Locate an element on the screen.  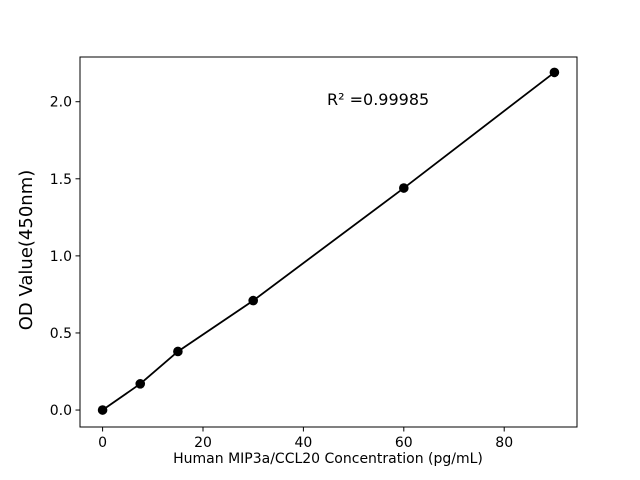
x-tick-label: 60 is located at coordinates (404, 443).